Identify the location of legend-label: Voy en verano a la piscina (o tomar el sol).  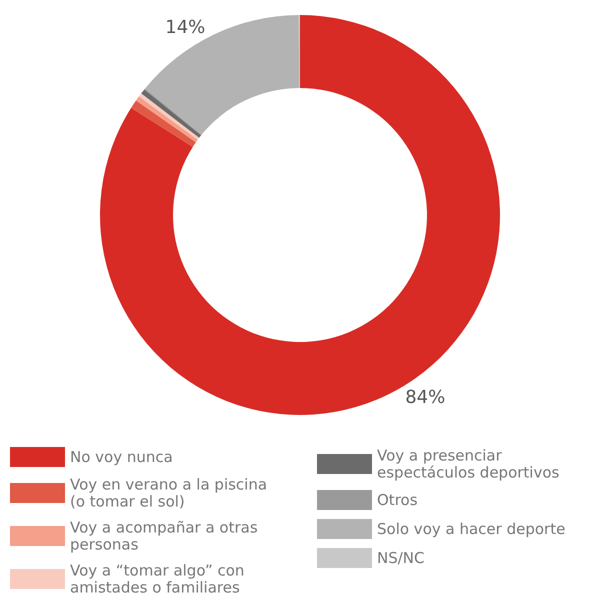
(171, 493).